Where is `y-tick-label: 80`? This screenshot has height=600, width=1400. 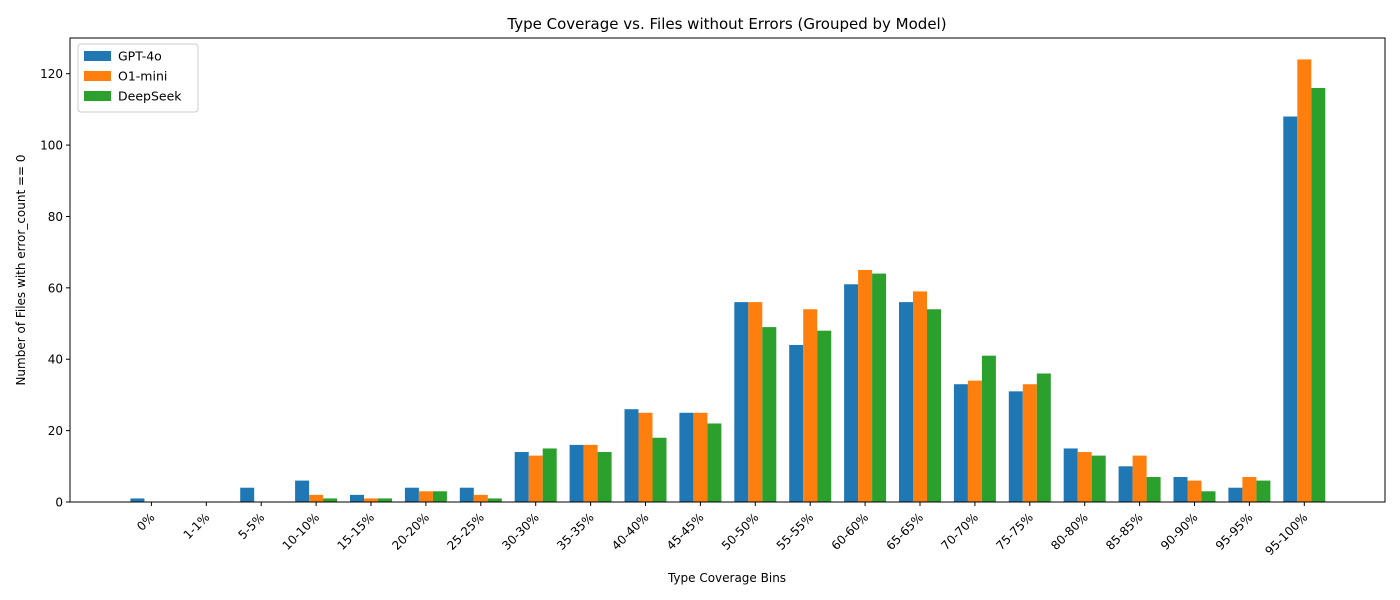
y-tick-label: 80 is located at coordinates (55, 217).